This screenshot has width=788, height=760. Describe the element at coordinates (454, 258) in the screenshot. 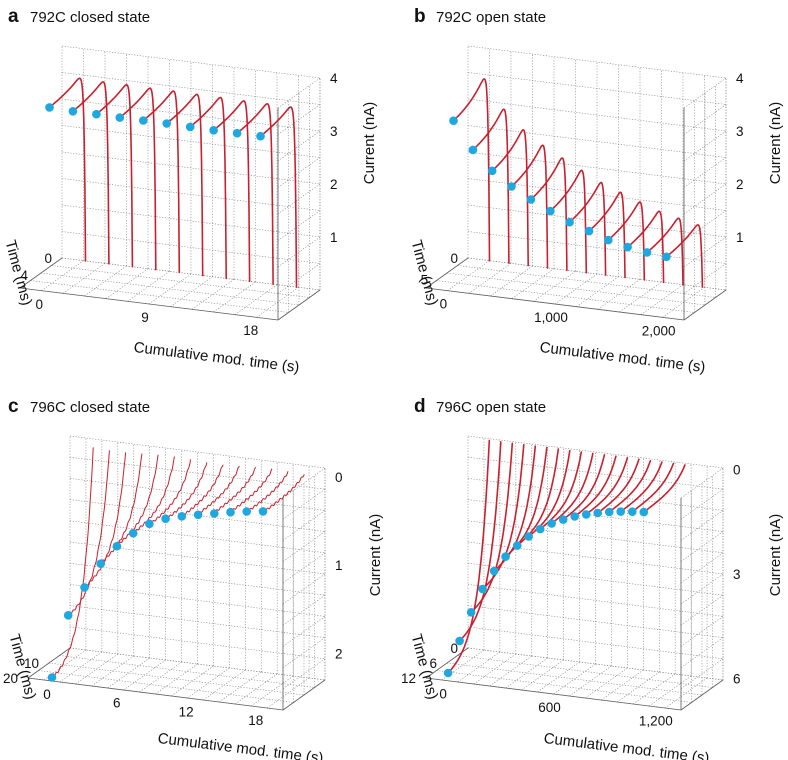

I see `y-tick-label: 0` at that location.